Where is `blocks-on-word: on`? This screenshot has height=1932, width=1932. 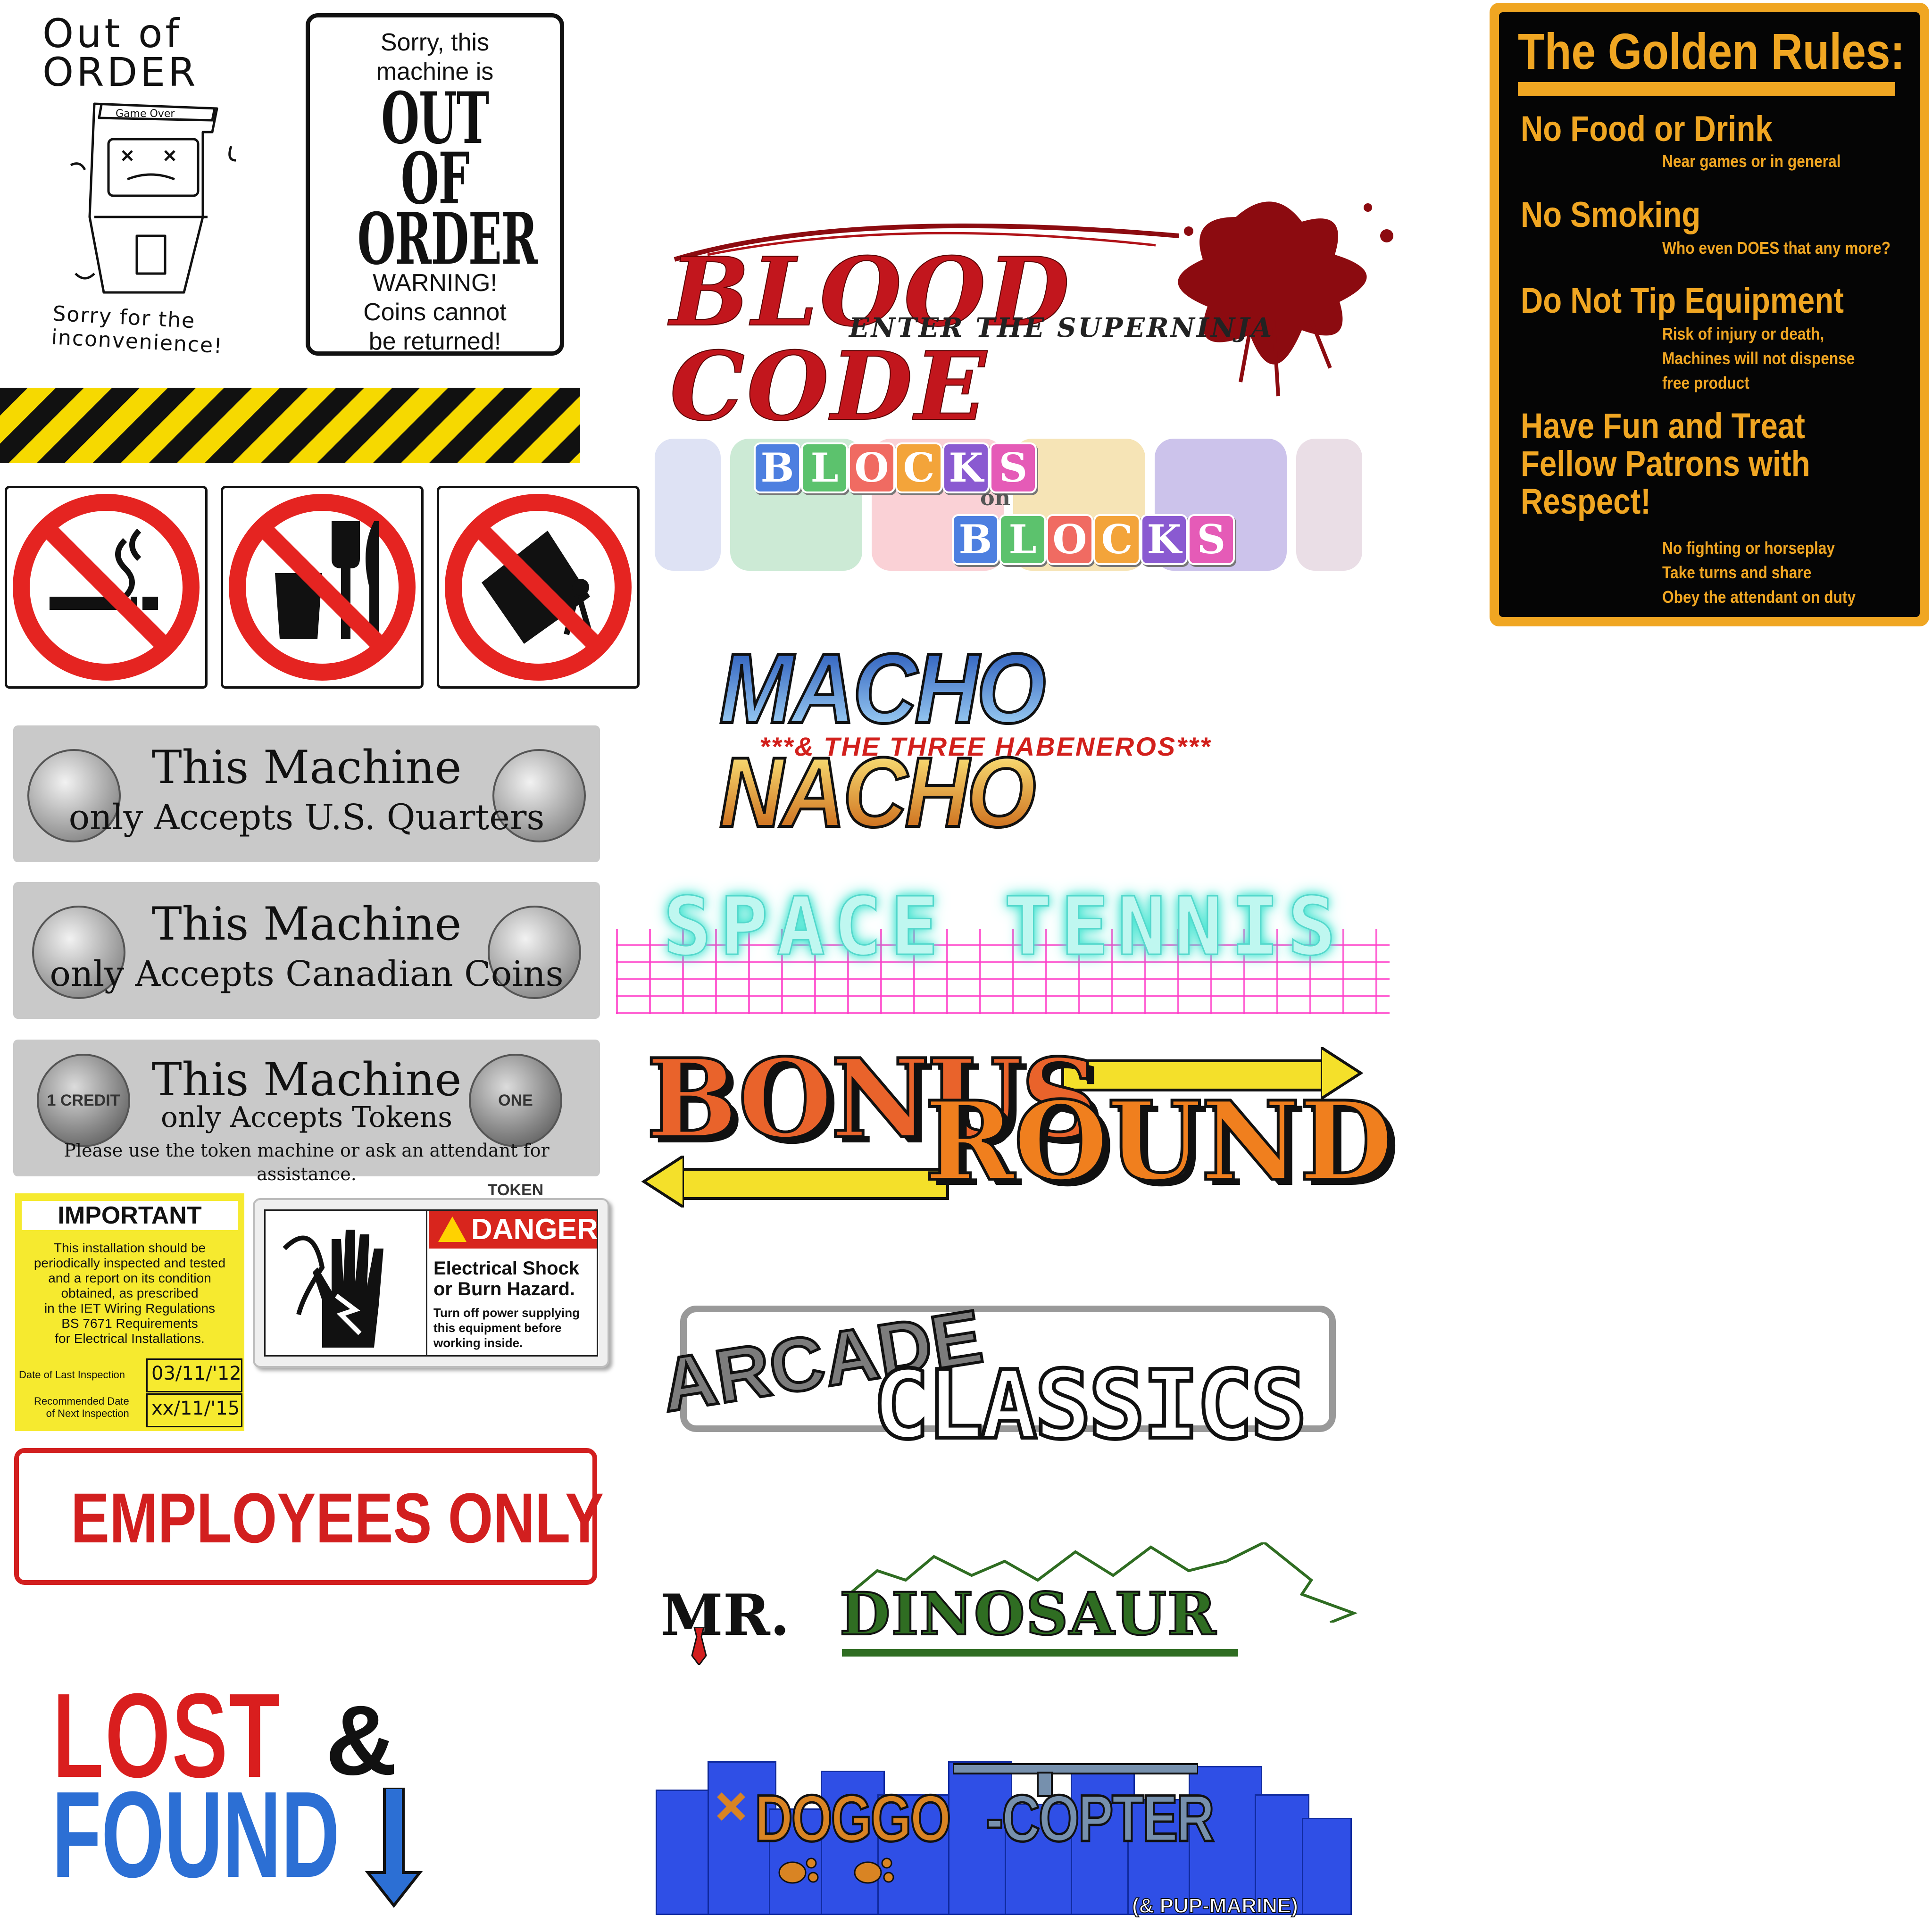 blocks-on-word: on is located at coordinates (996, 497).